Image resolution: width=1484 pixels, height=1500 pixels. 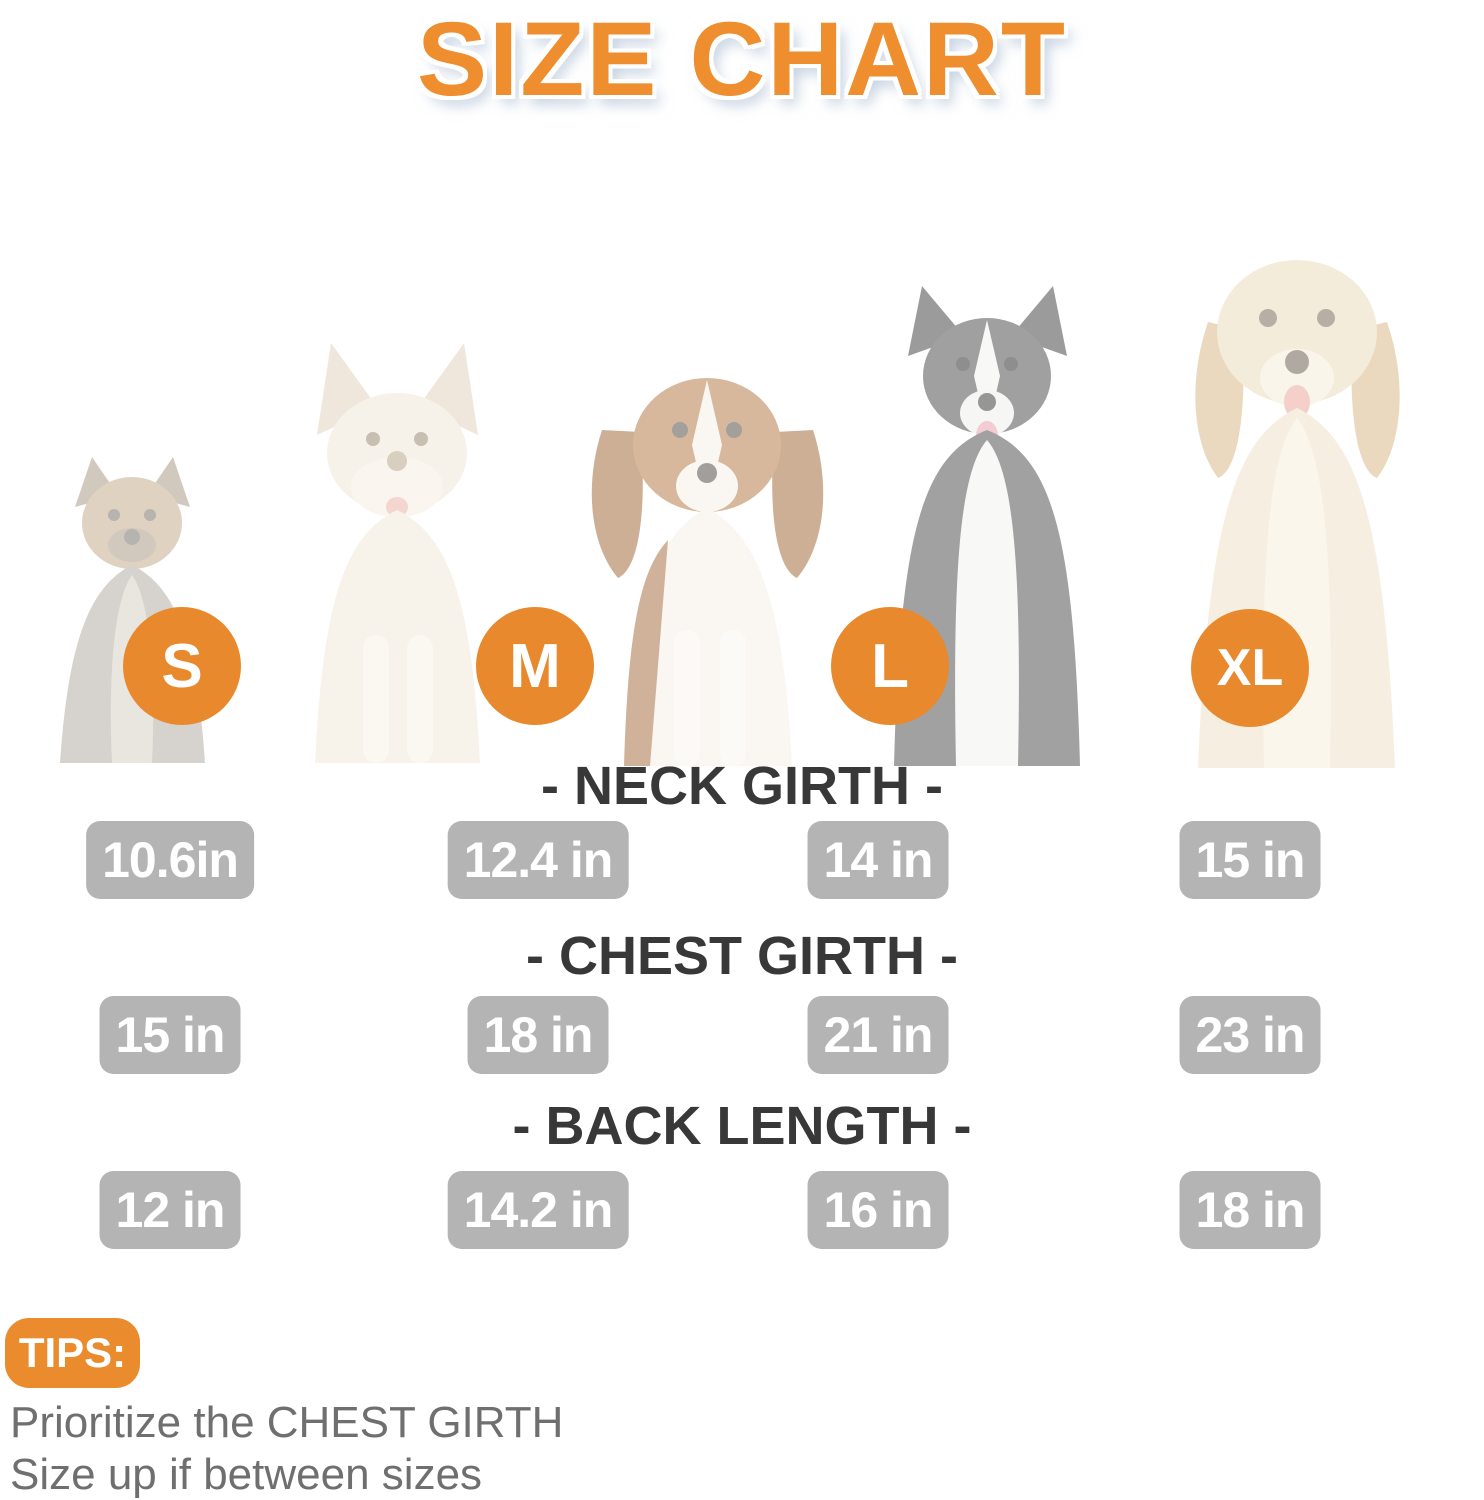 What do you see at coordinates (538, 860) in the screenshot?
I see `neck-girth-value-m: 12.4 in` at bounding box center [538, 860].